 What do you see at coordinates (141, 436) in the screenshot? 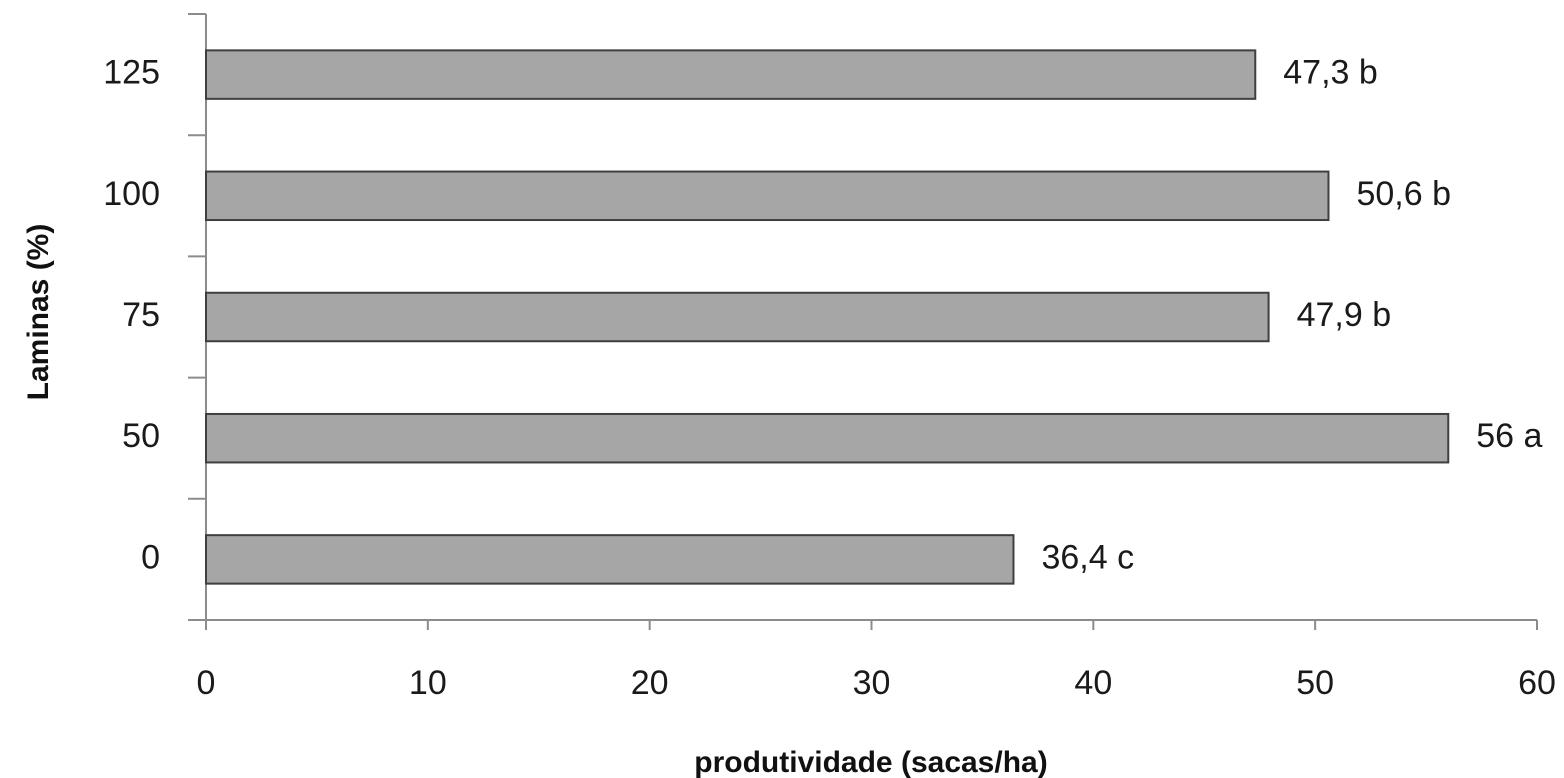
I see `y-tick-label-50: 50` at bounding box center [141, 436].